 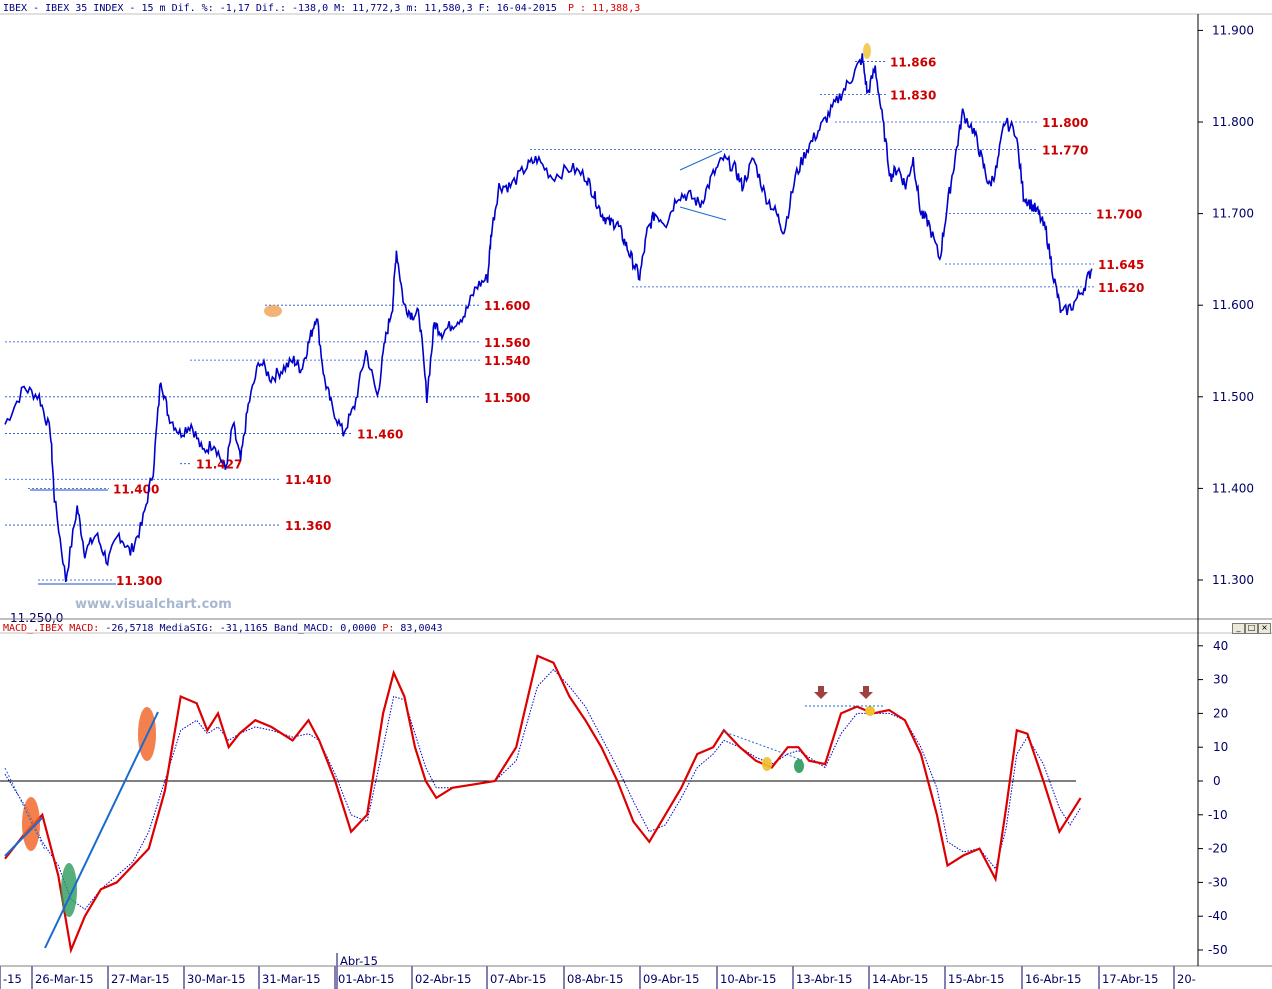 I want to click on x-month-label: Abr-15, so click(x=359, y=961).